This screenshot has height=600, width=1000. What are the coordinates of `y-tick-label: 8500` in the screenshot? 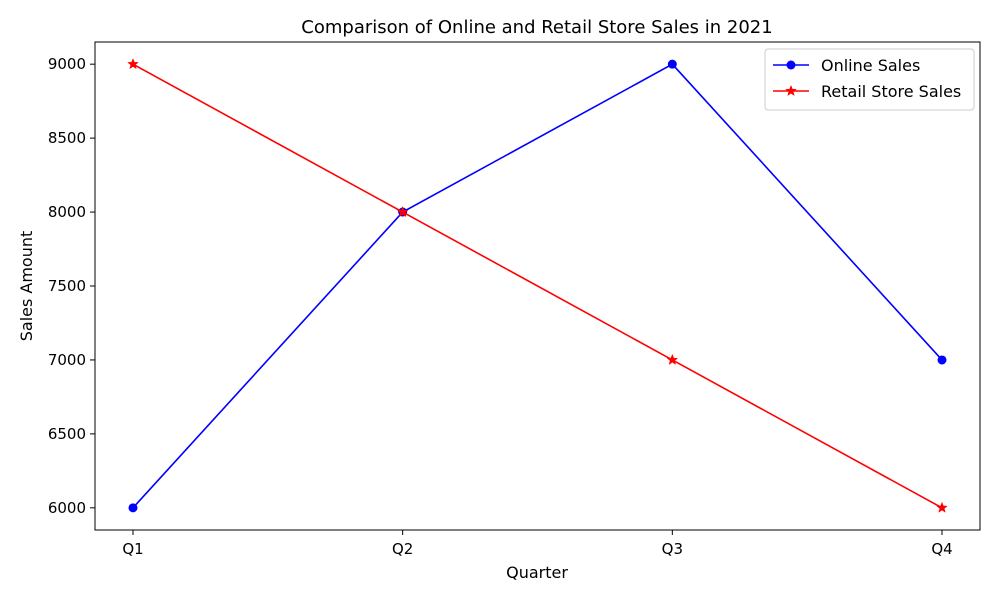 It's located at (67, 138).